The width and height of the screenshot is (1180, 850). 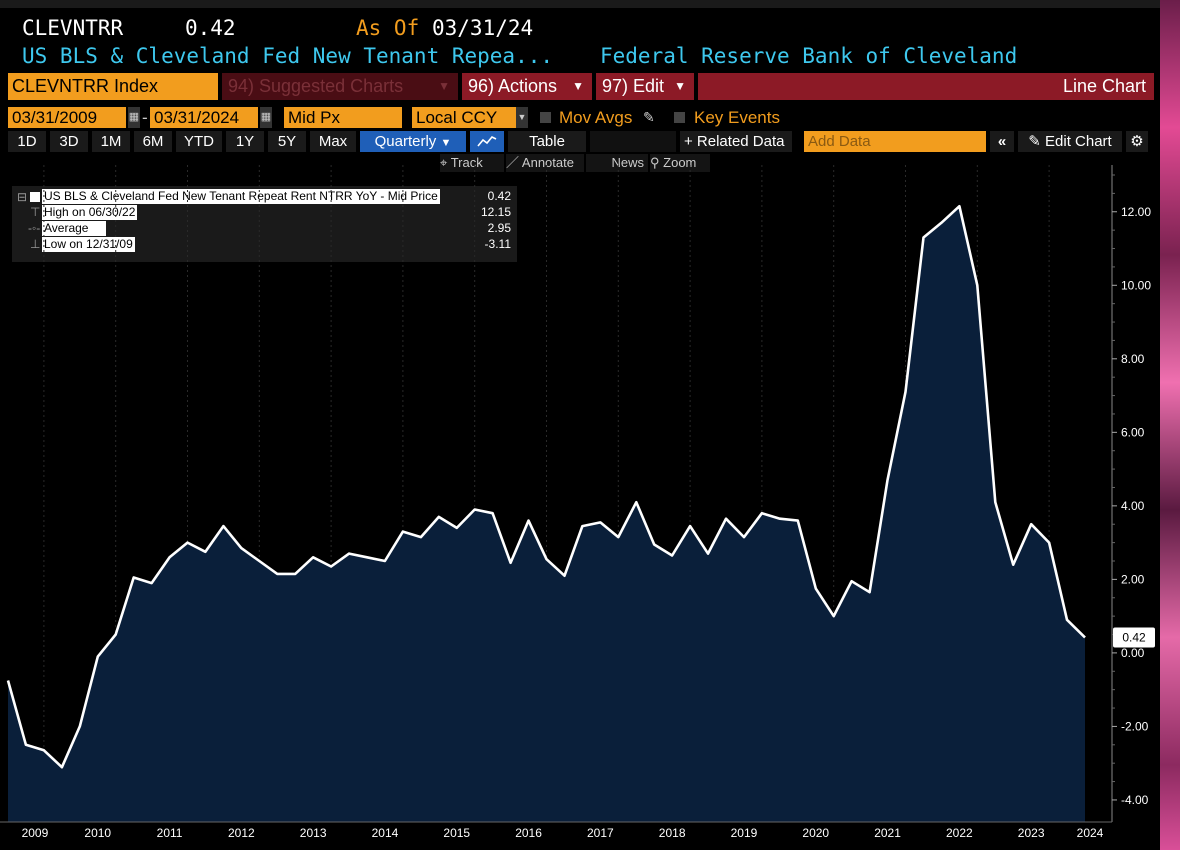 I want to click on add-data-input: Add Data, so click(x=895, y=141).